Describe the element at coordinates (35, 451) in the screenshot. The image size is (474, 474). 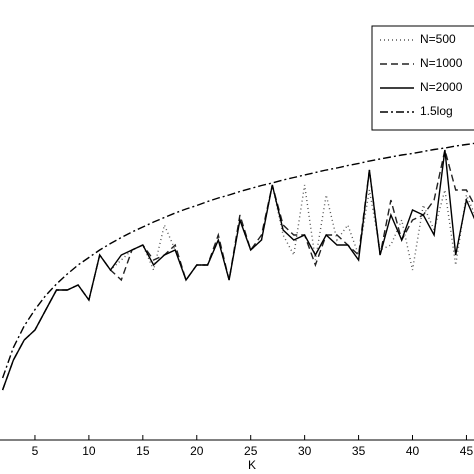
I see `x-tick-label: 5` at that location.